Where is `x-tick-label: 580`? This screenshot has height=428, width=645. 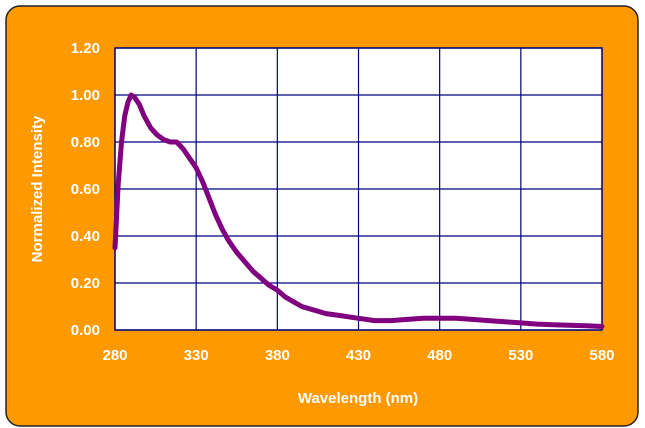
x-tick-label: 580 is located at coordinates (601, 355).